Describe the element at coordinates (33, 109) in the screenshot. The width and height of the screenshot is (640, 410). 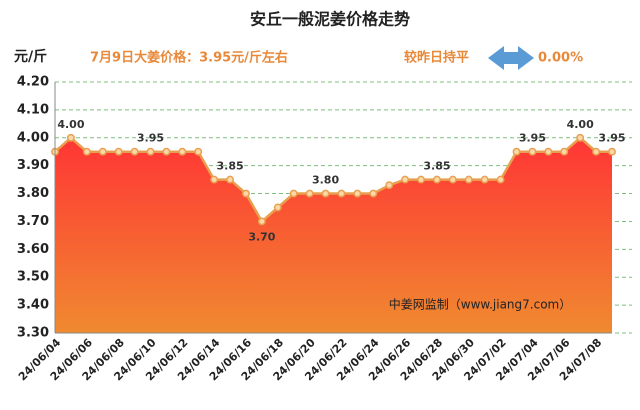
I see `y-tick-label: 4.10` at that location.